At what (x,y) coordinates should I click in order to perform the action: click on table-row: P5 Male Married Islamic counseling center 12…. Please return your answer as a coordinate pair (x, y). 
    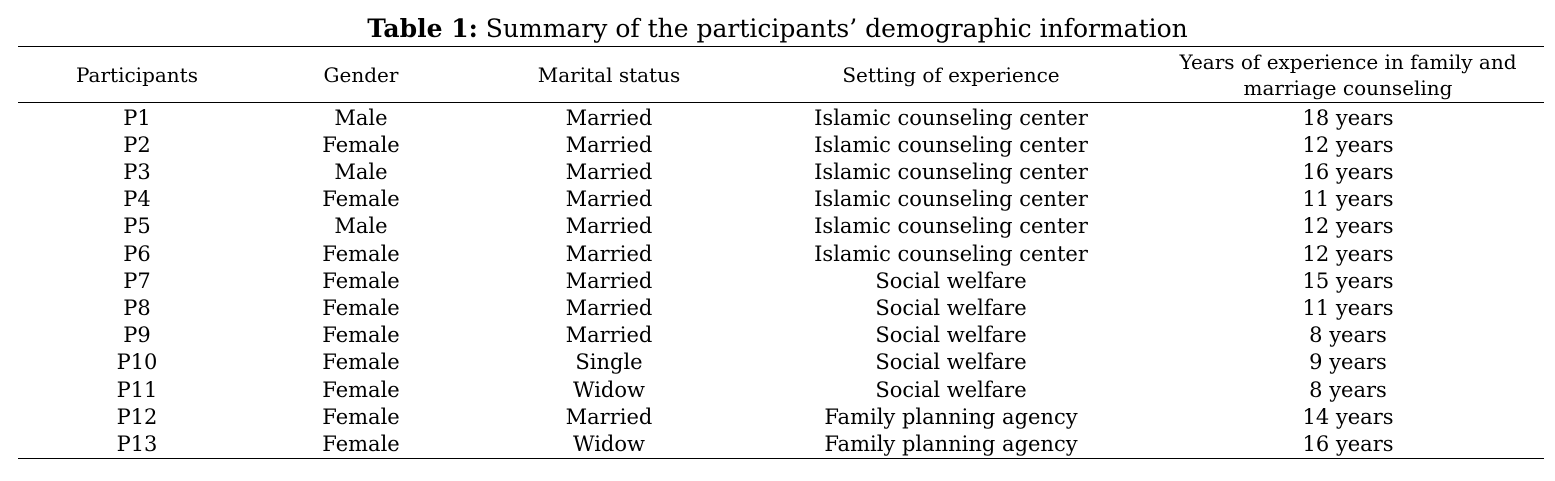
    Looking at the image, I should click on (781, 226).